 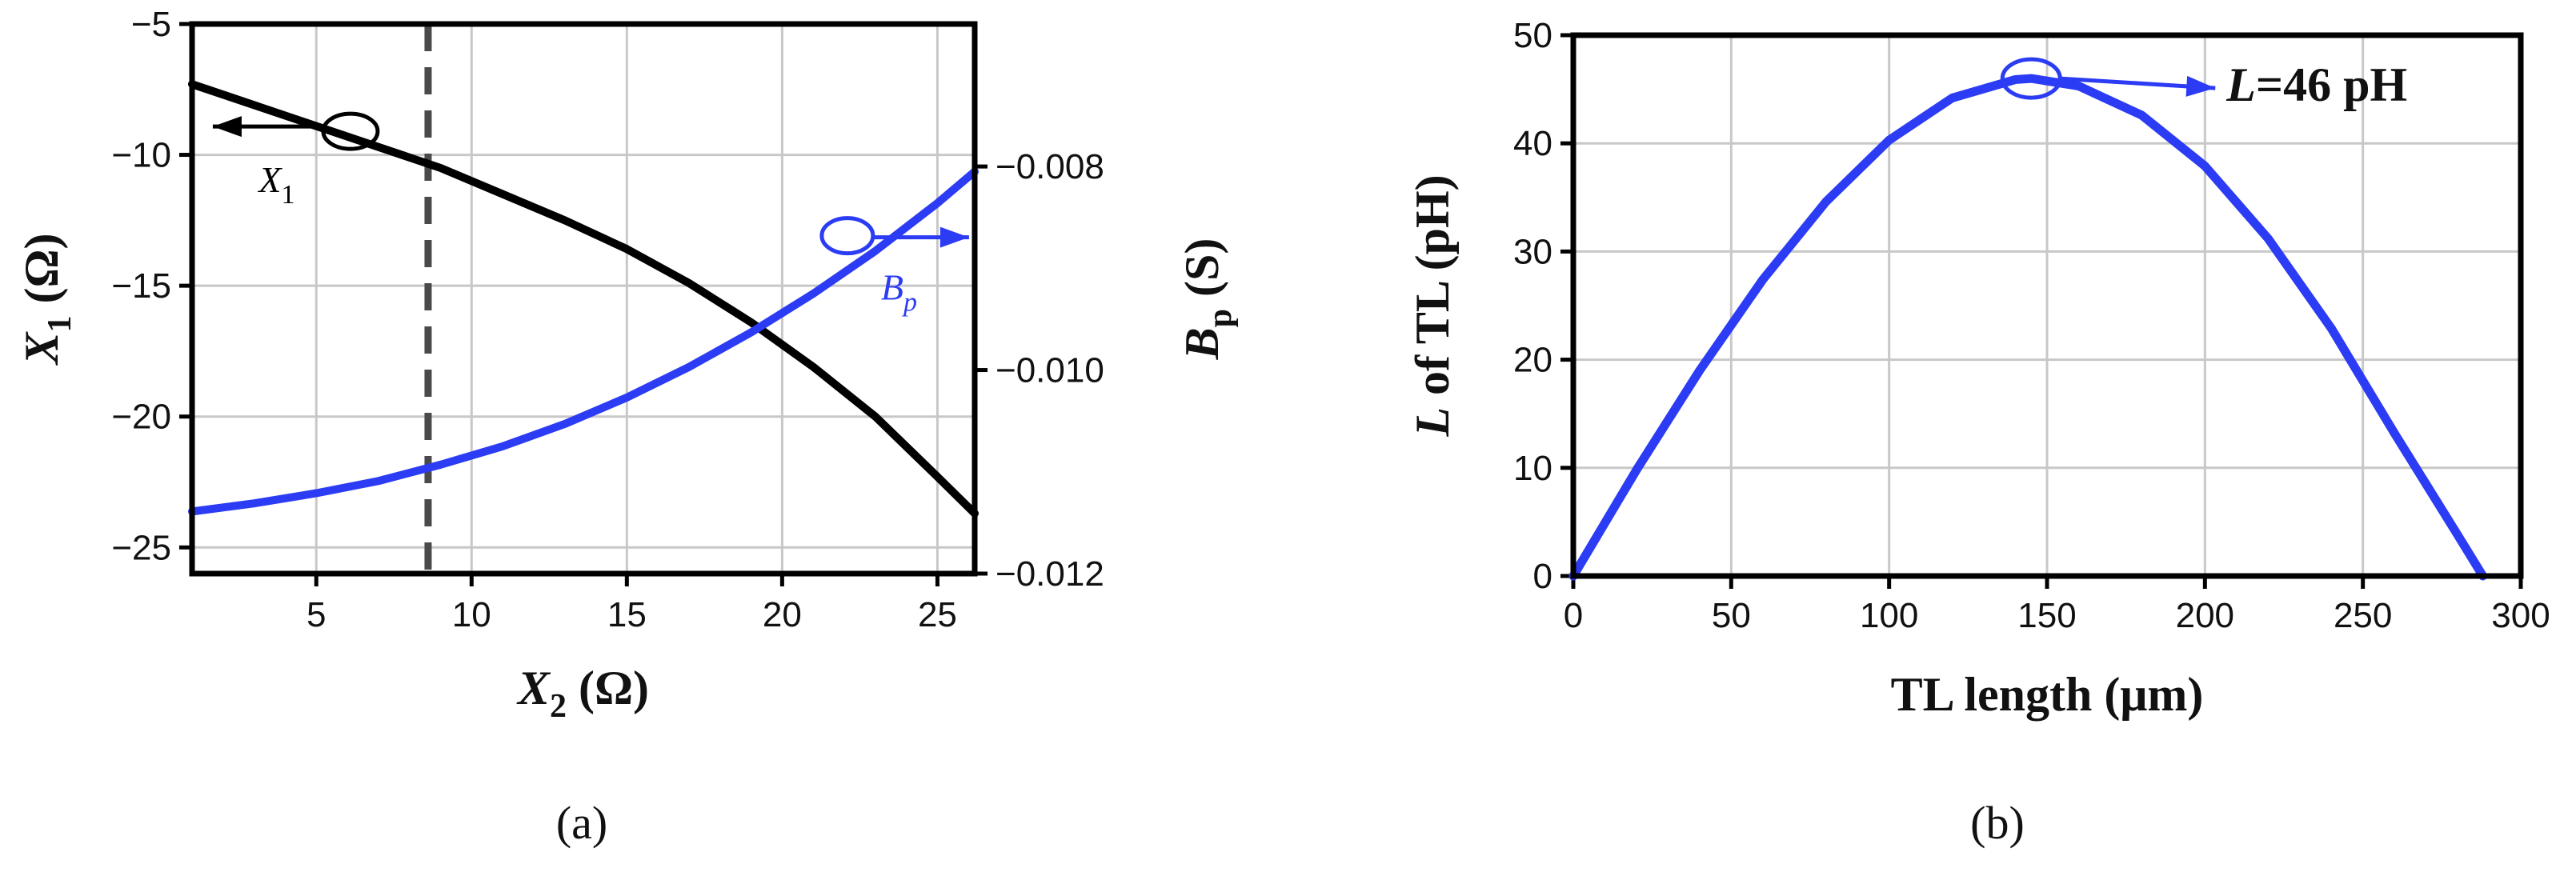 What do you see at coordinates (2520, 615) in the screenshot?
I see `x-tick-label: 300` at bounding box center [2520, 615].